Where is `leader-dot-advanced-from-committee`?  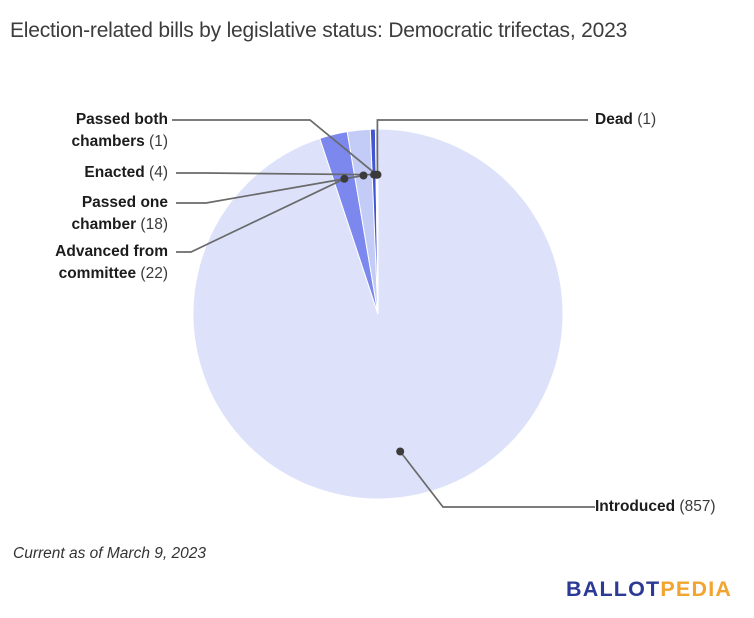
leader-dot-advanced-from-committee is located at coordinates (344, 178).